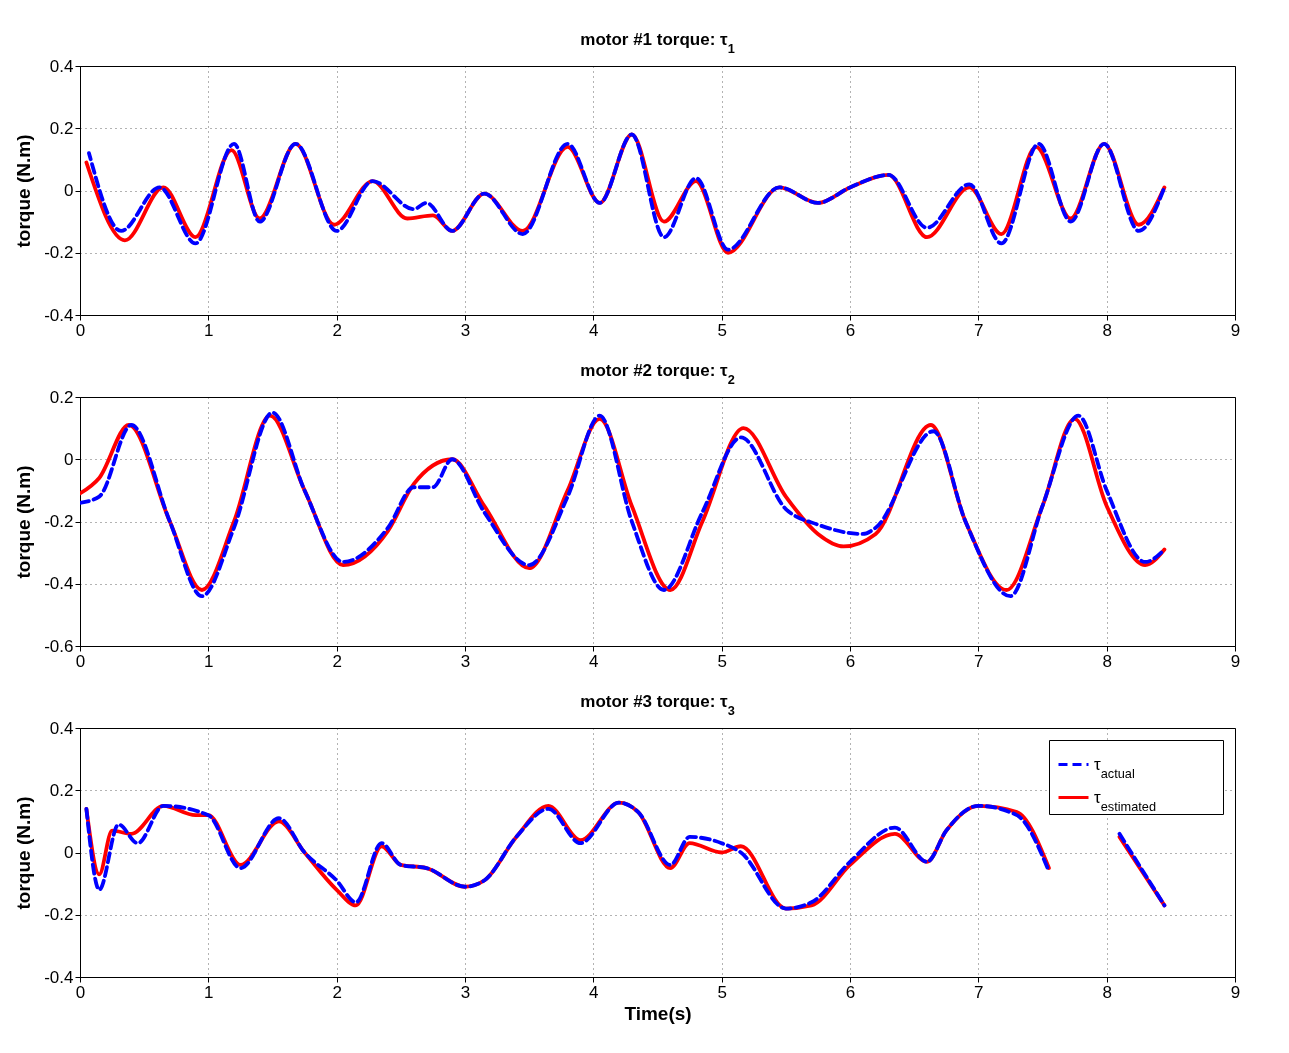  Describe the element at coordinates (1125, 800) in the screenshot. I see `legend-label: τ$_{estimated}$` at that location.